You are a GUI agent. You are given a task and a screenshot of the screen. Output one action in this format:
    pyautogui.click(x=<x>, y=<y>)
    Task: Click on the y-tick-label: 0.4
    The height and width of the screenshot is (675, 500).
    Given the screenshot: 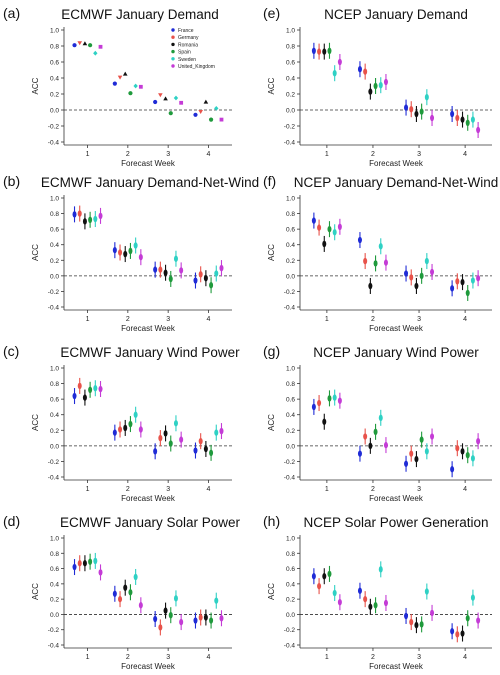 What is the action you would take?
    pyautogui.click(x=54, y=415)
    